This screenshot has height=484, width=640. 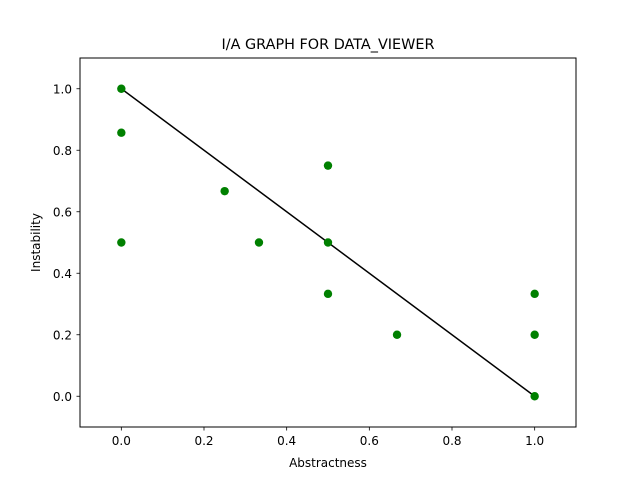 What do you see at coordinates (62, 335) in the screenshot?
I see `y-tick-label: 0.2` at bounding box center [62, 335].